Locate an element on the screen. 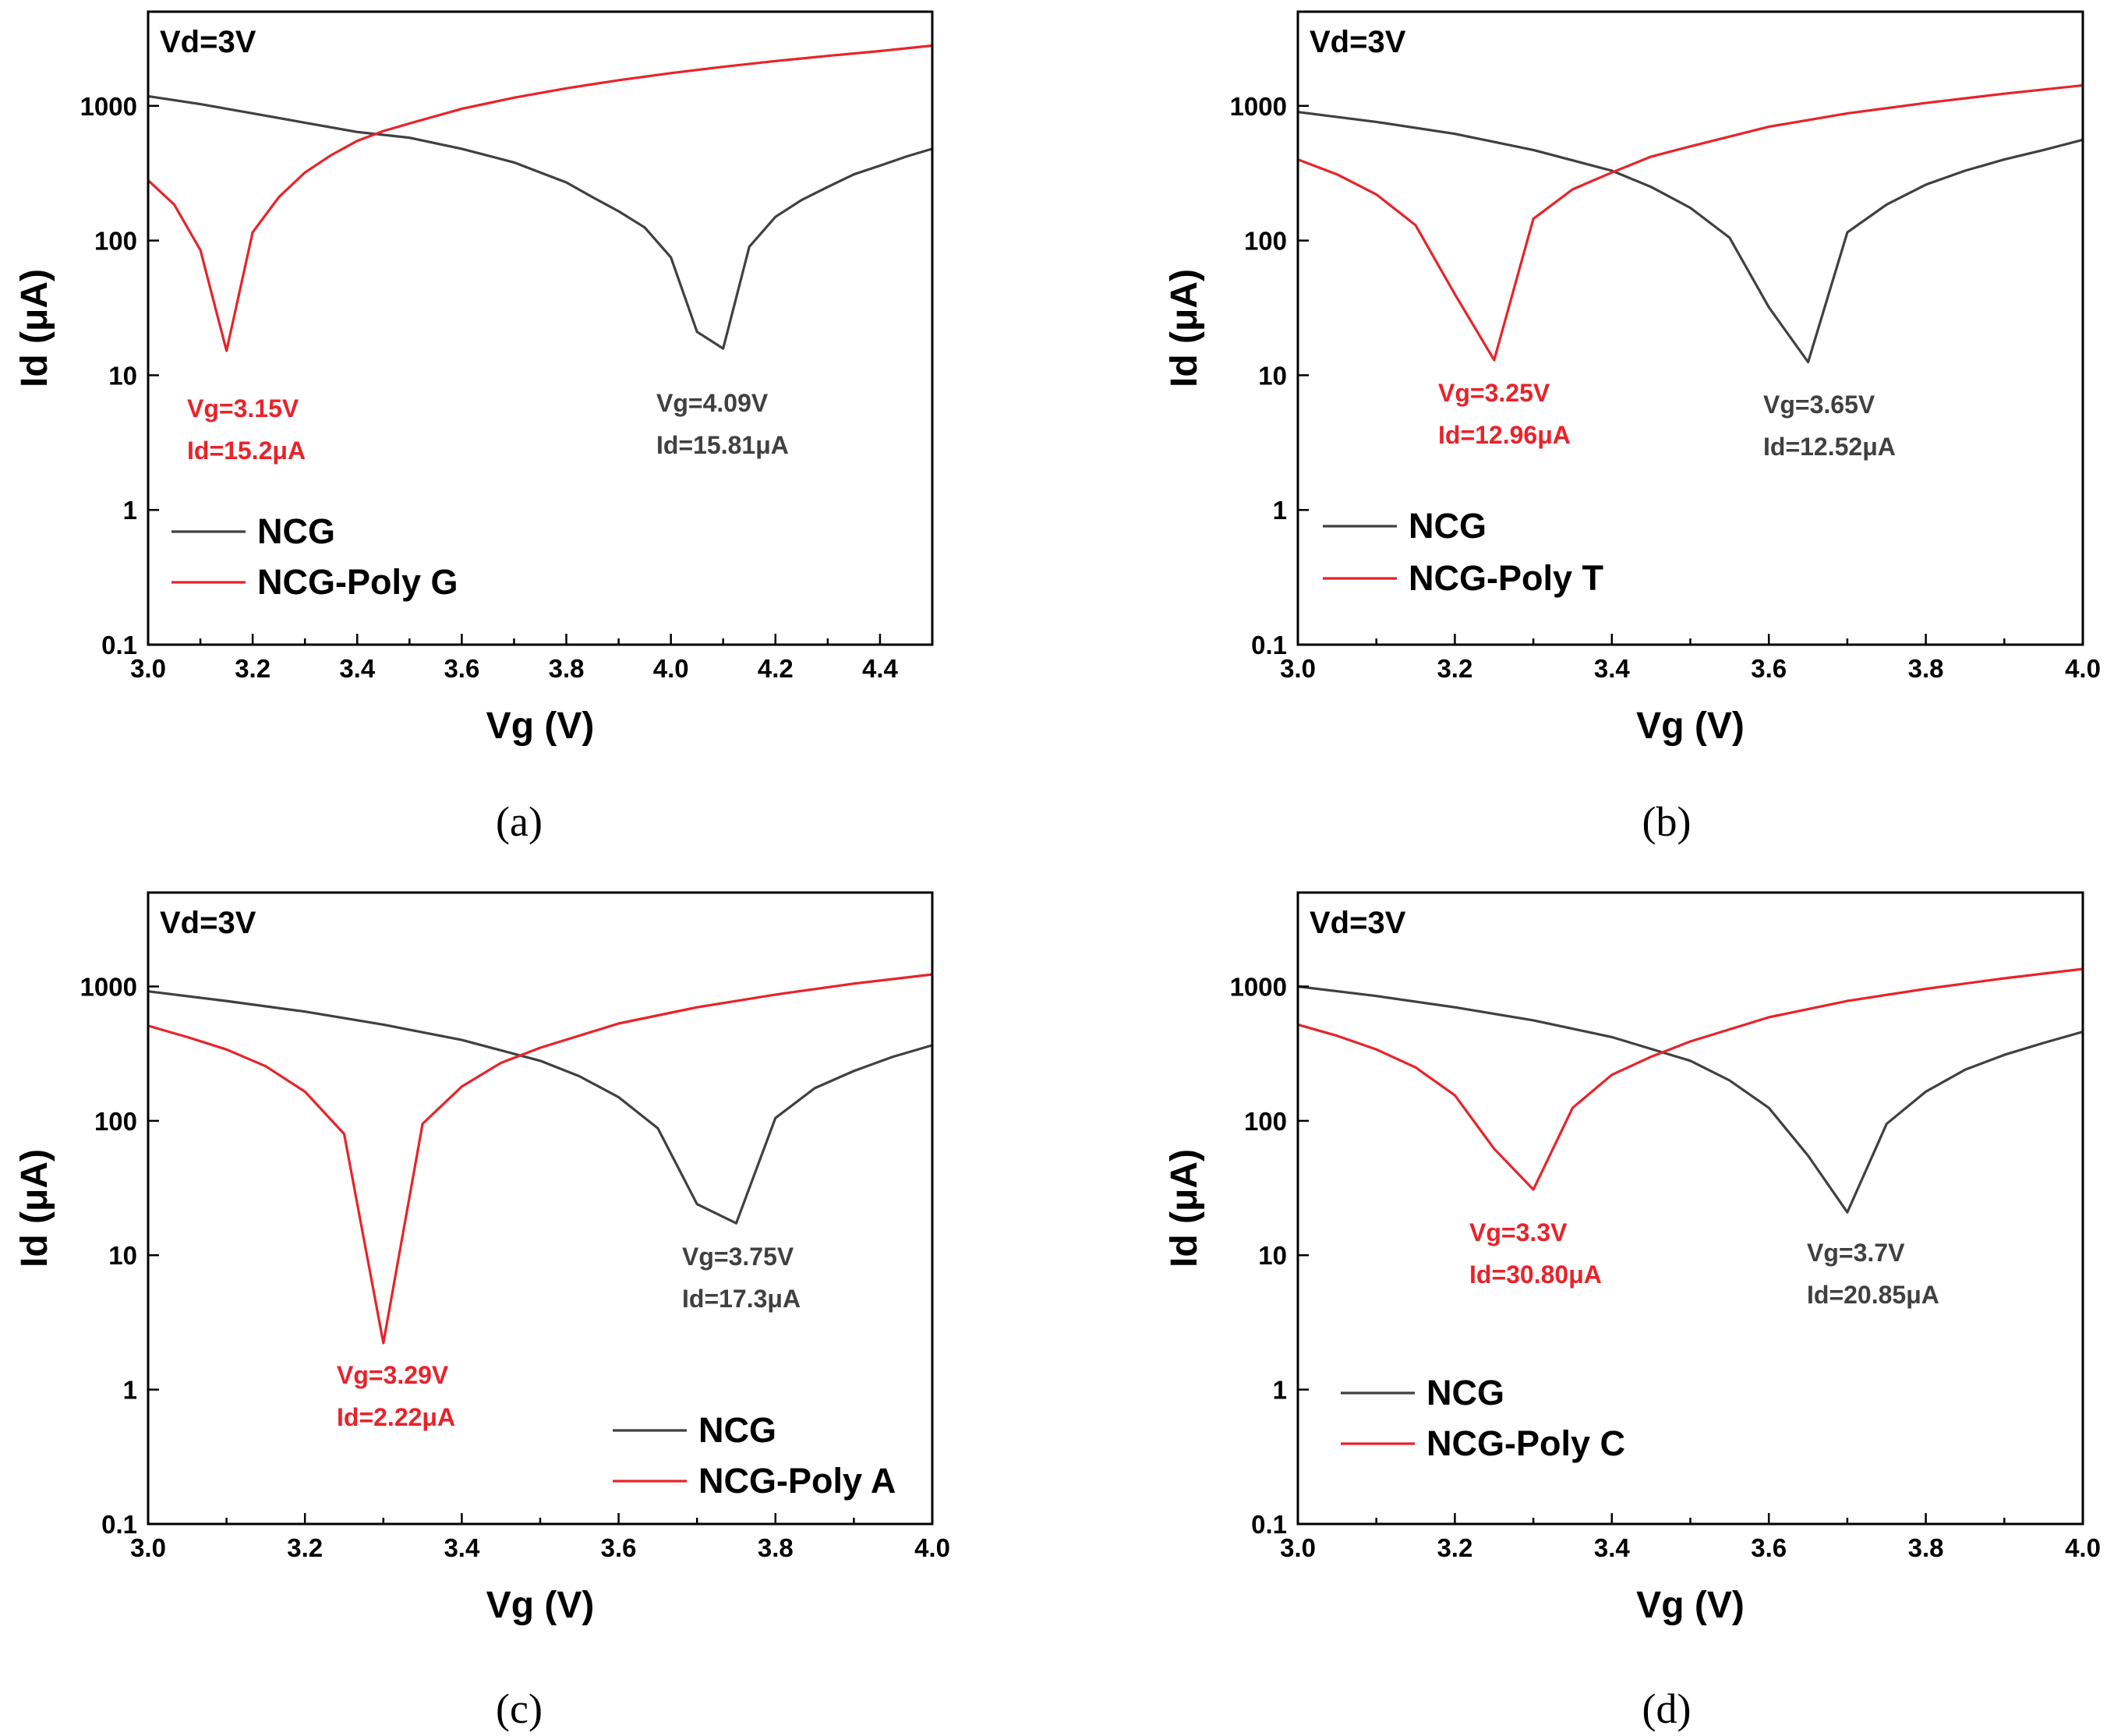 The image size is (2114, 1736). annotation-ncg-poly-a: Id=2.22μA is located at coordinates (396, 1417).